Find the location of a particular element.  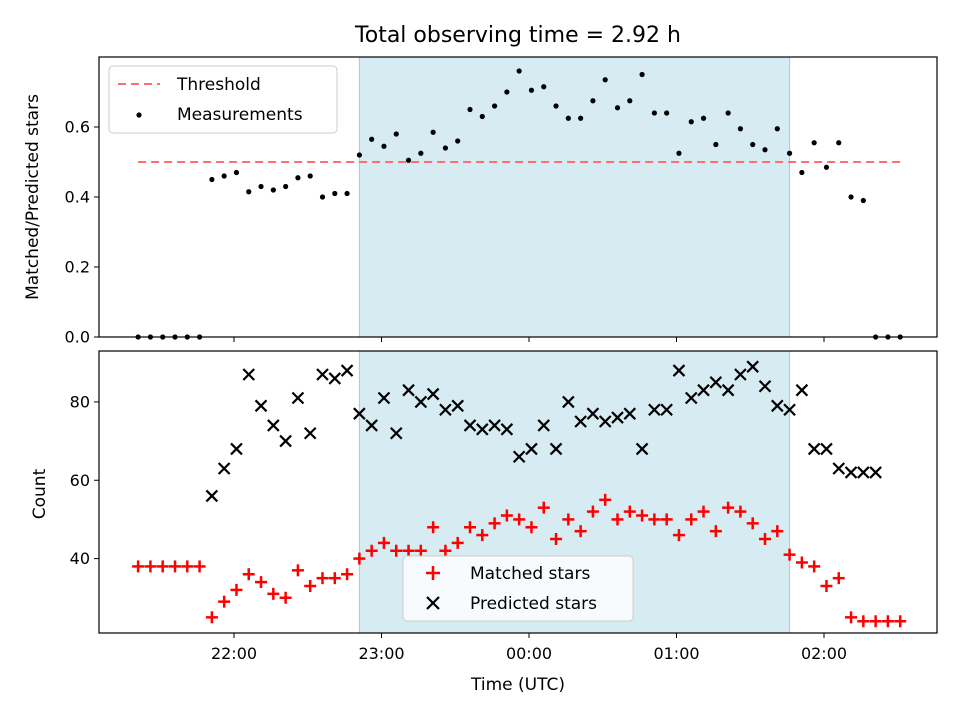

legend-matched-swatch is located at coordinates (433, 573).